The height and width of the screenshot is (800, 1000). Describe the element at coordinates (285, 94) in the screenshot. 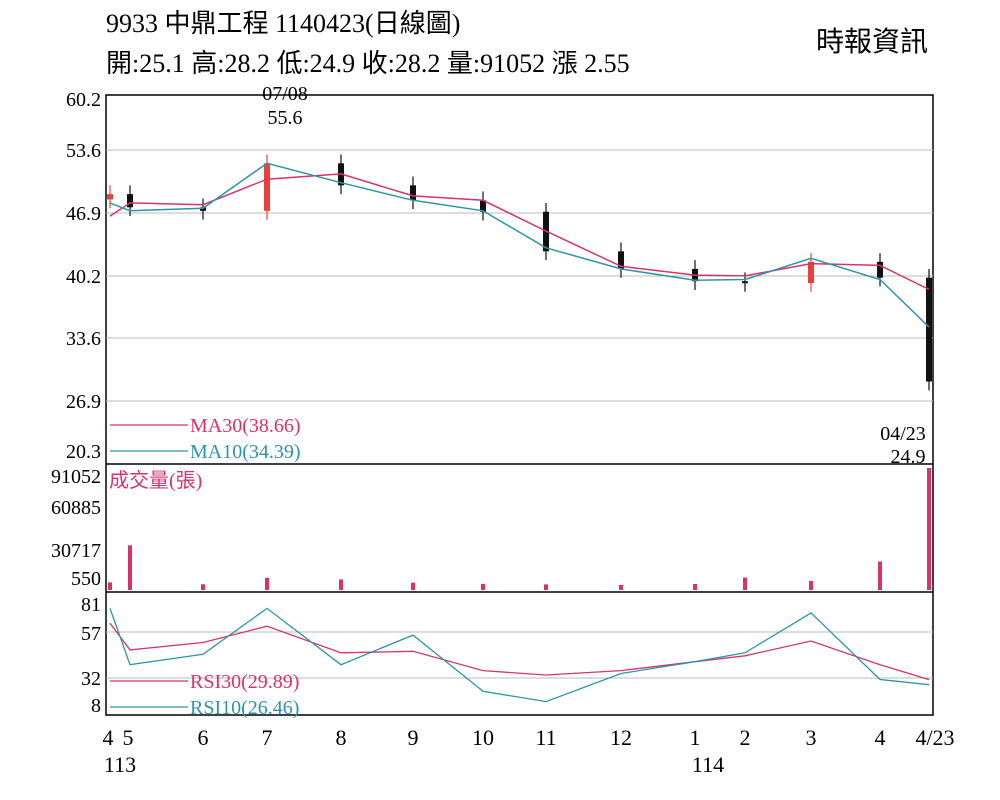

I see `peak-date-label: 07/08` at that location.